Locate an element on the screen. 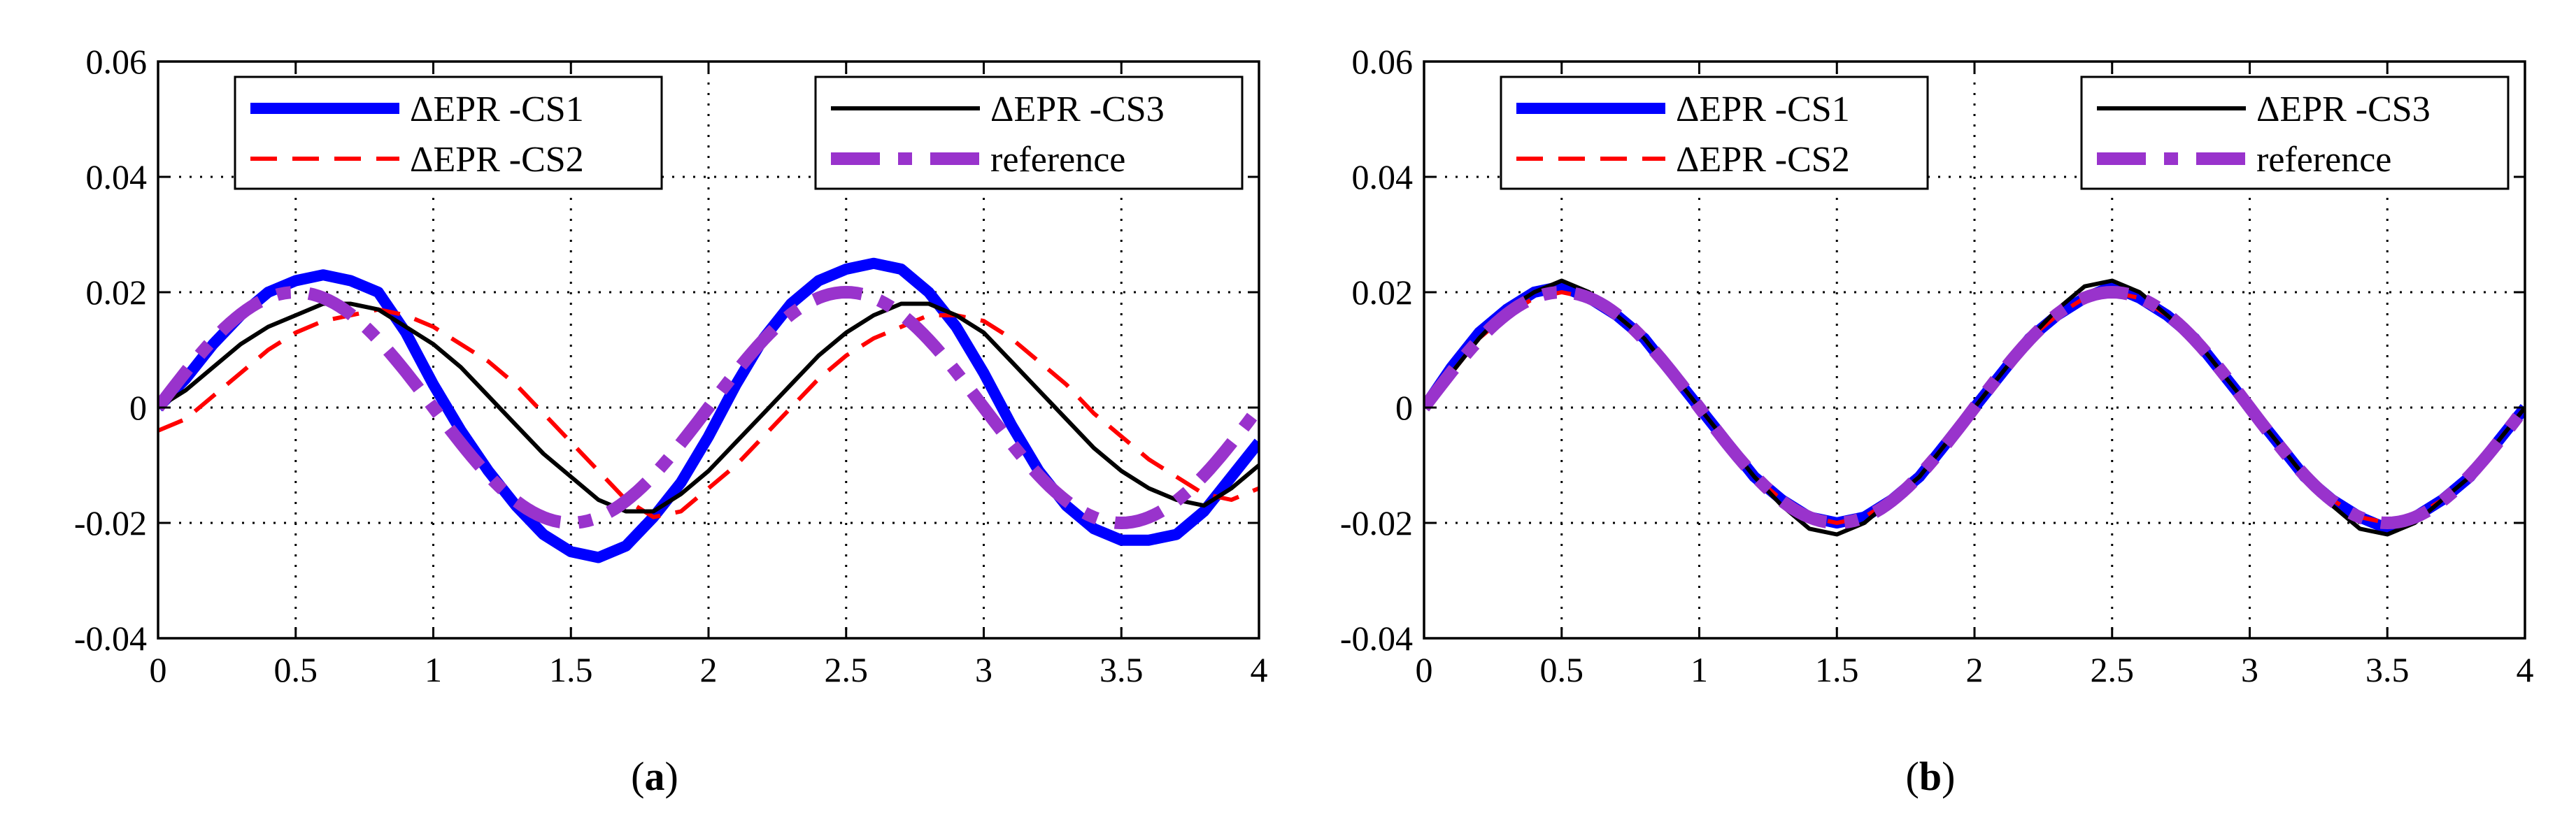 Image resolution: width=2576 pixels, height=827 pixels. series-group is located at coordinates (1974, 408).